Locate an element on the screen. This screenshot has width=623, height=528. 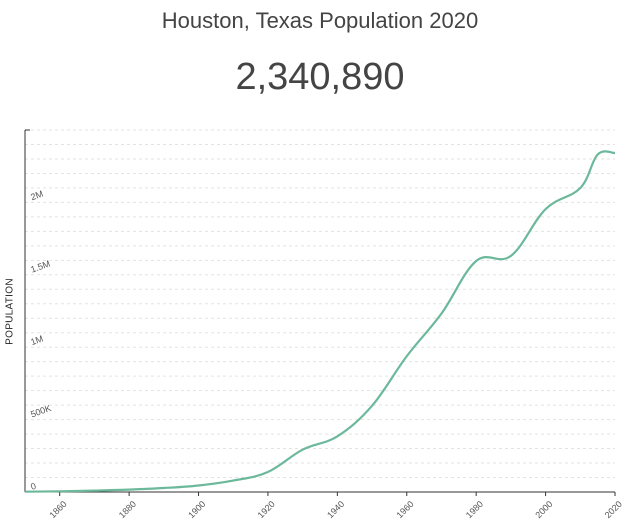
y-tick-label: 0 is located at coordinates (33, 486).